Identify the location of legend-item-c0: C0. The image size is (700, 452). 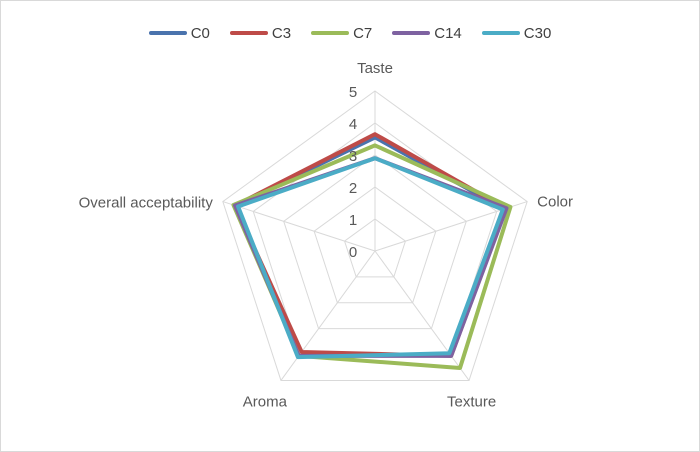
(179, 33).